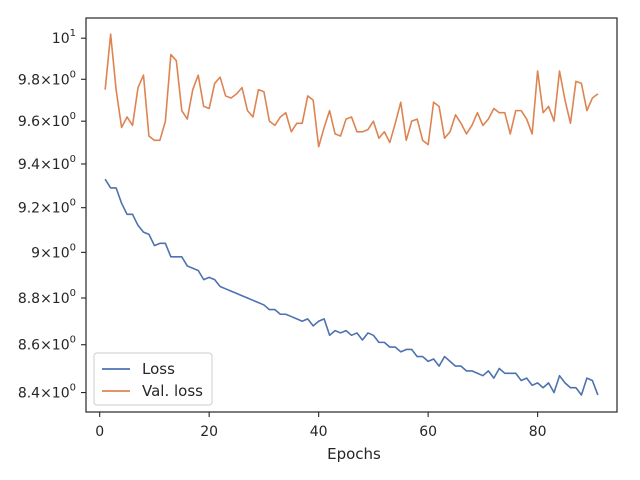 This screenshot has width=640, height=480. I want to click on legend: Loss Val. loss, so click(153, 379).